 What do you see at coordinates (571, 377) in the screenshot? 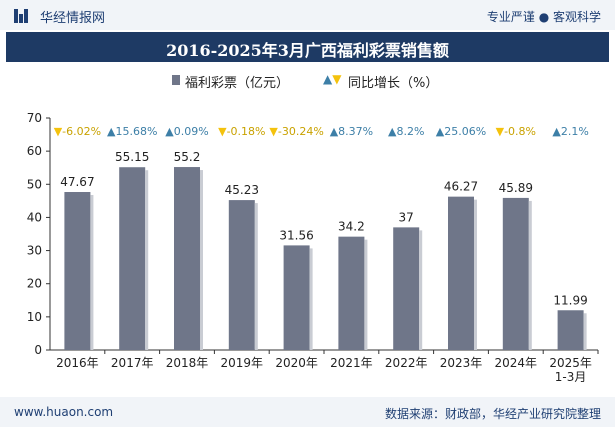
I see `x-tick-label: 1-3月` at bounding box center [571, 377].